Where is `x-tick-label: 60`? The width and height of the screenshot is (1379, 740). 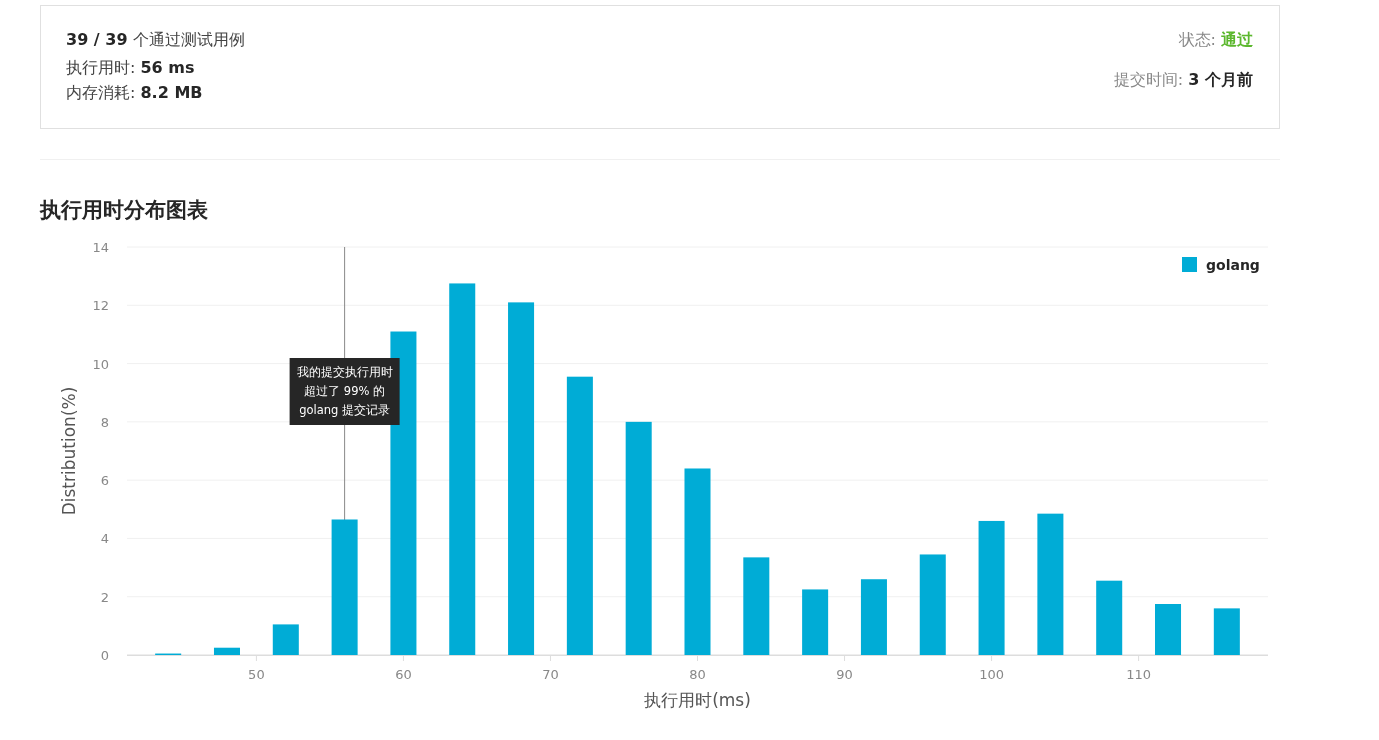 x-tick-label: 60 is located at coordinates (403, 674).